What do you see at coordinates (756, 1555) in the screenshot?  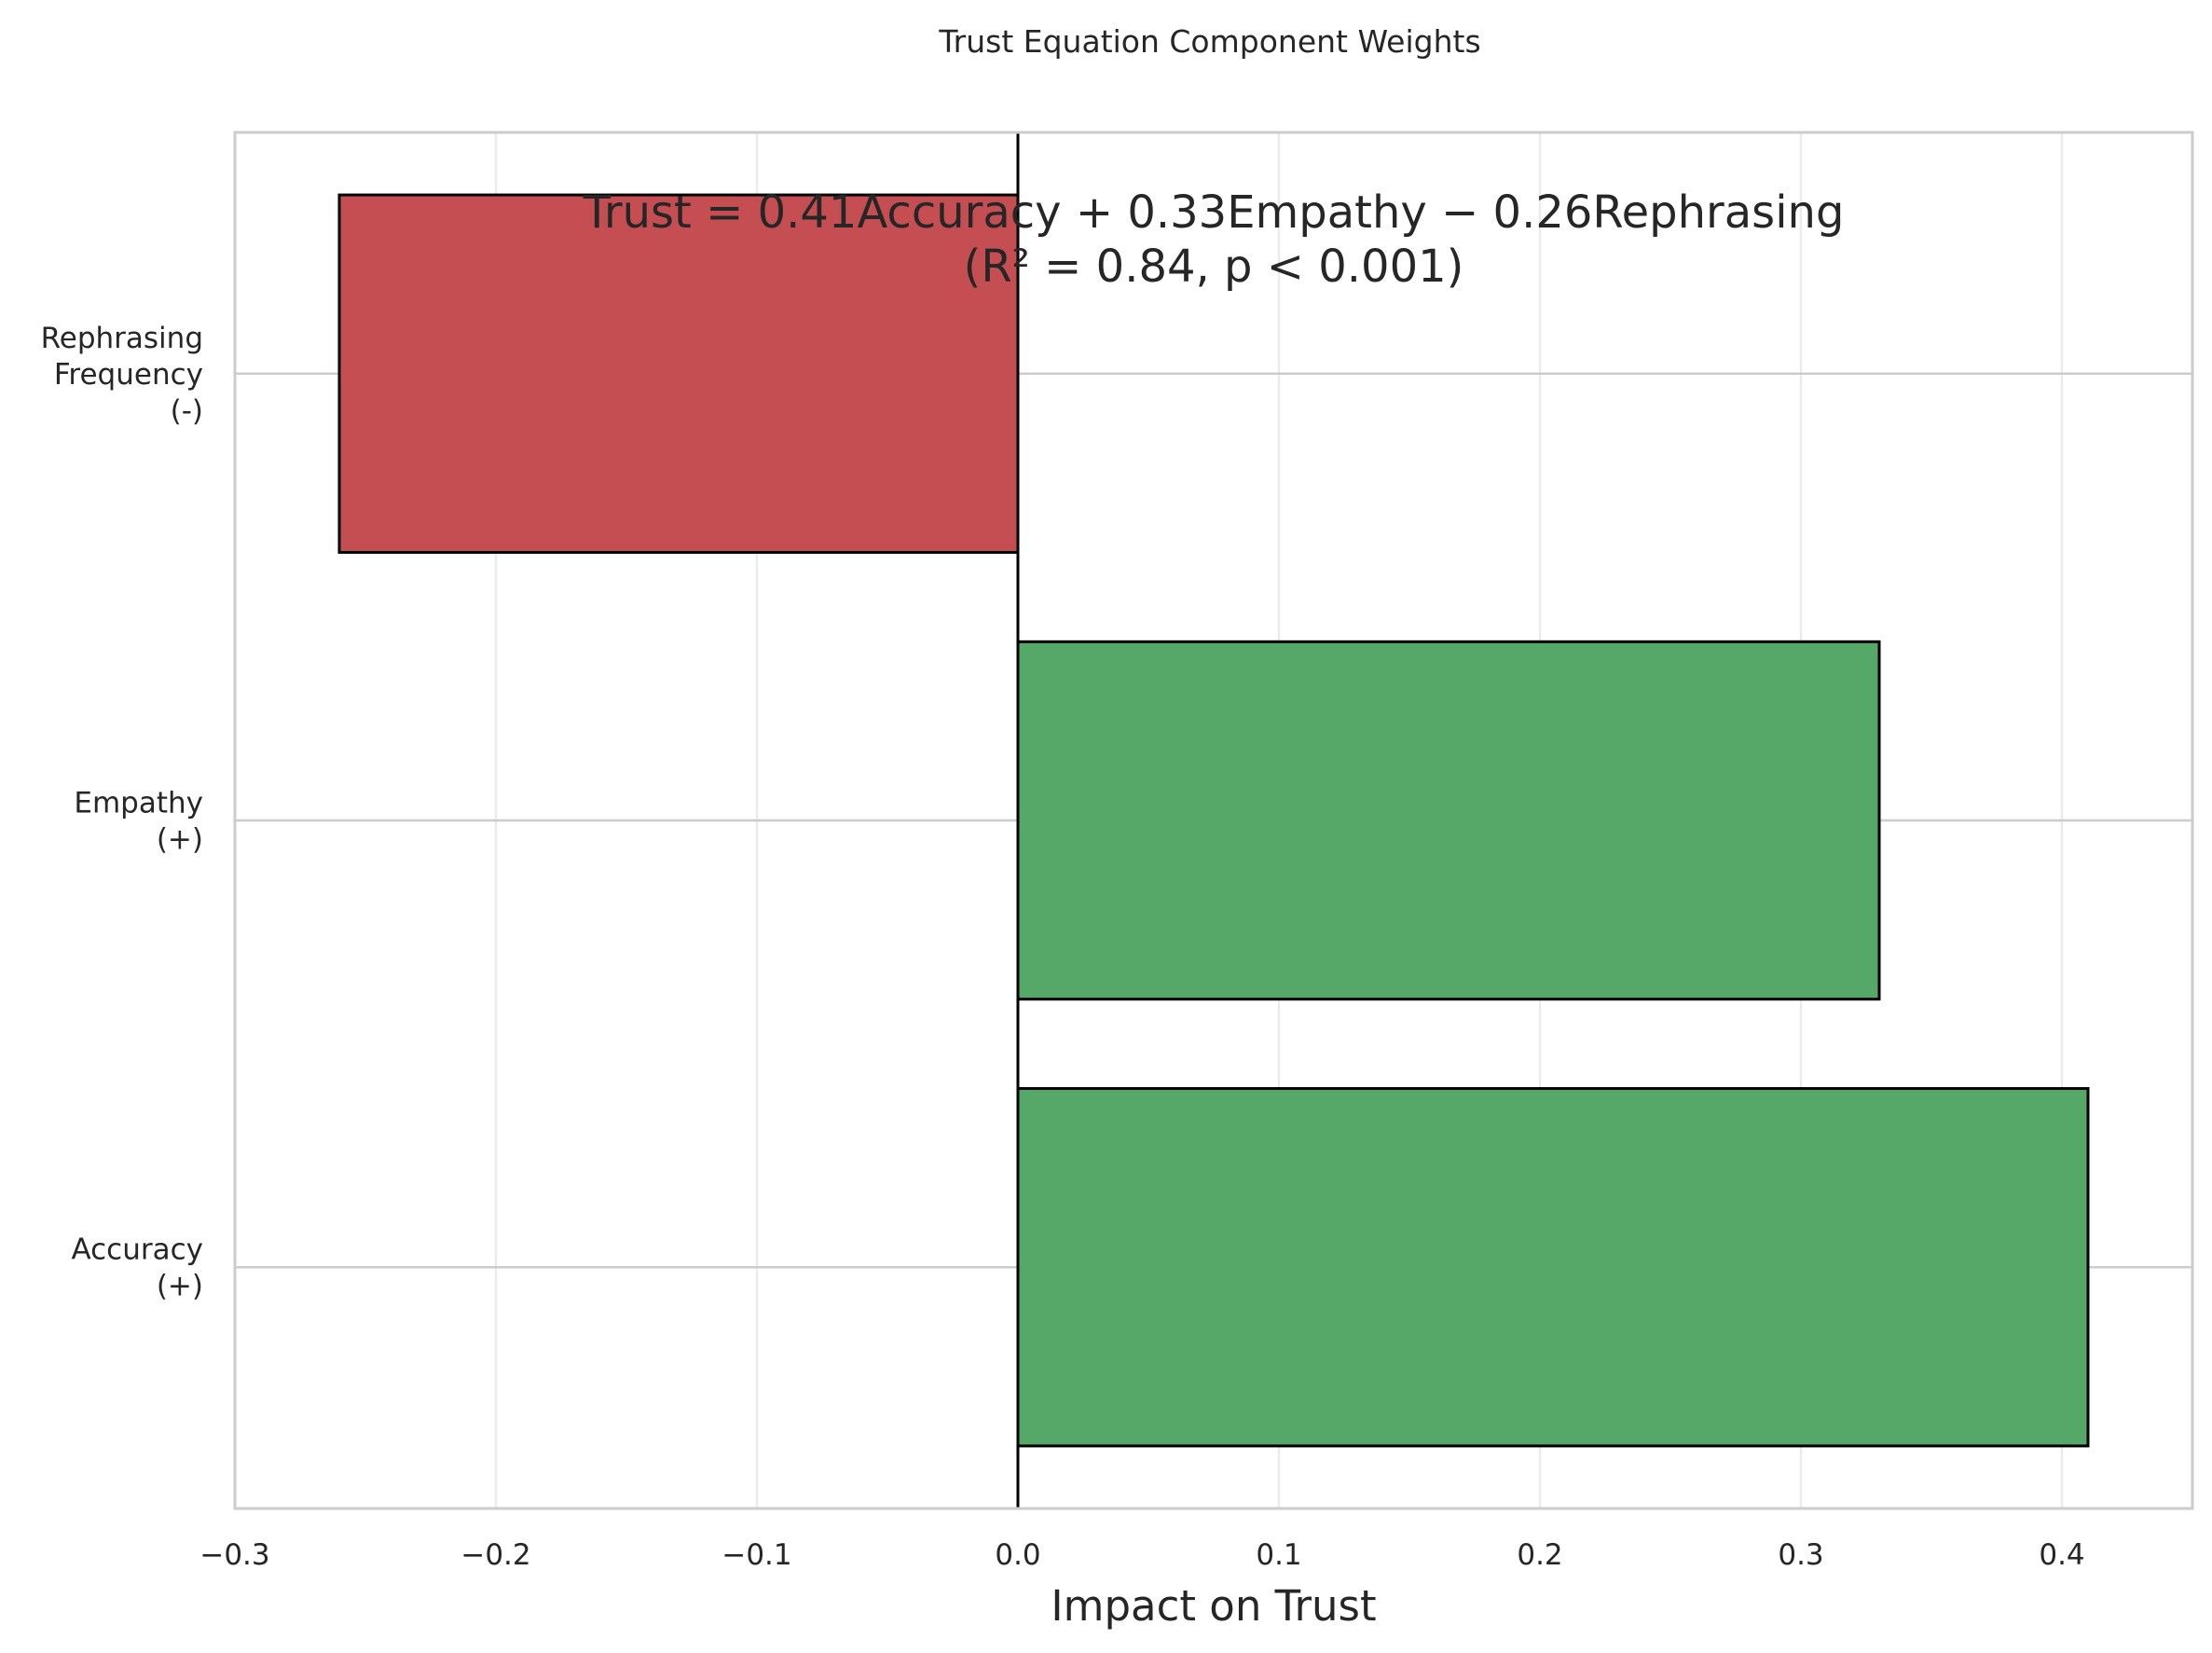 I see `x-tick-label: −0.1` at bounding box center [756, 1555].